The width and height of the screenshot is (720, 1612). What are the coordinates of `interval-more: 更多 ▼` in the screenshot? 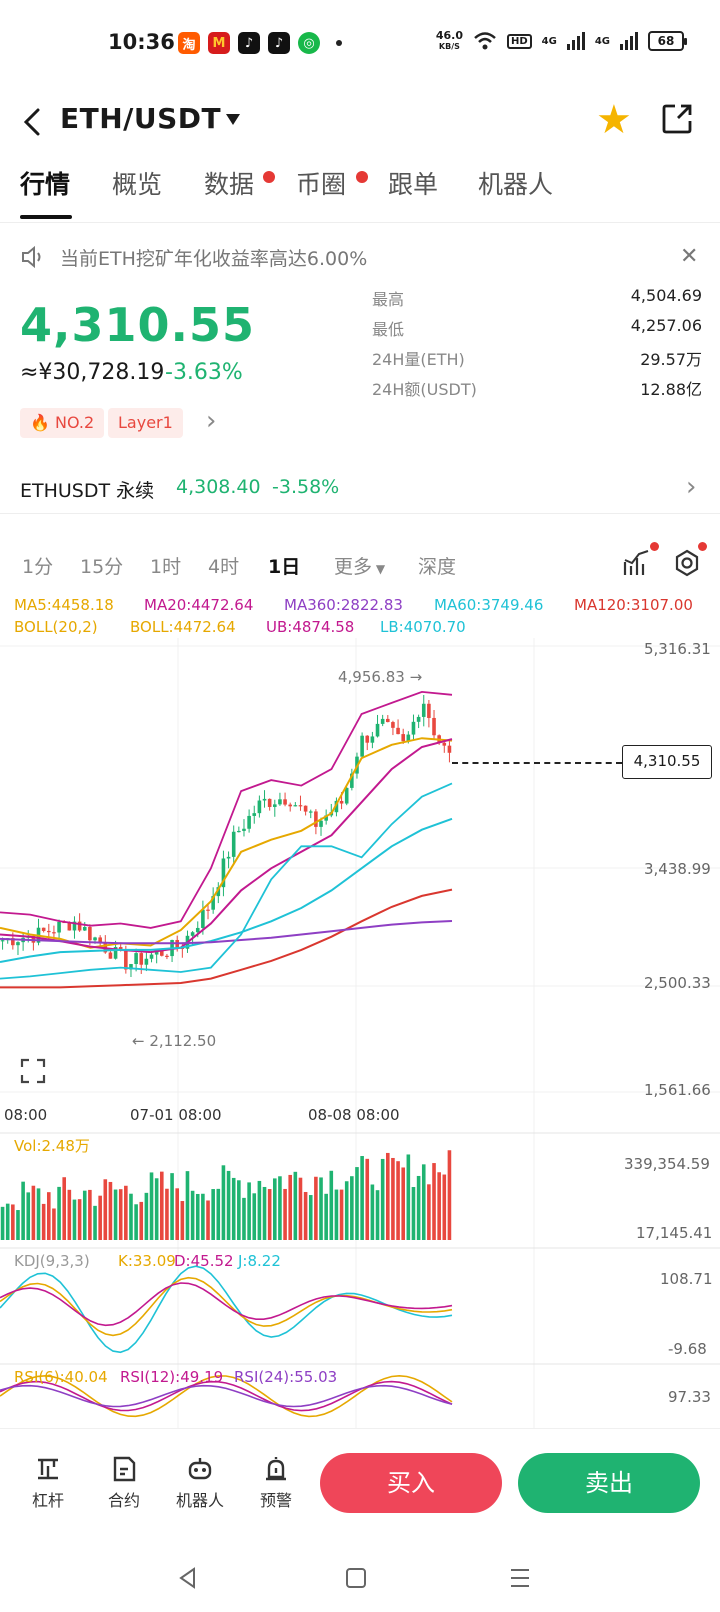 It's located at (359, 565).